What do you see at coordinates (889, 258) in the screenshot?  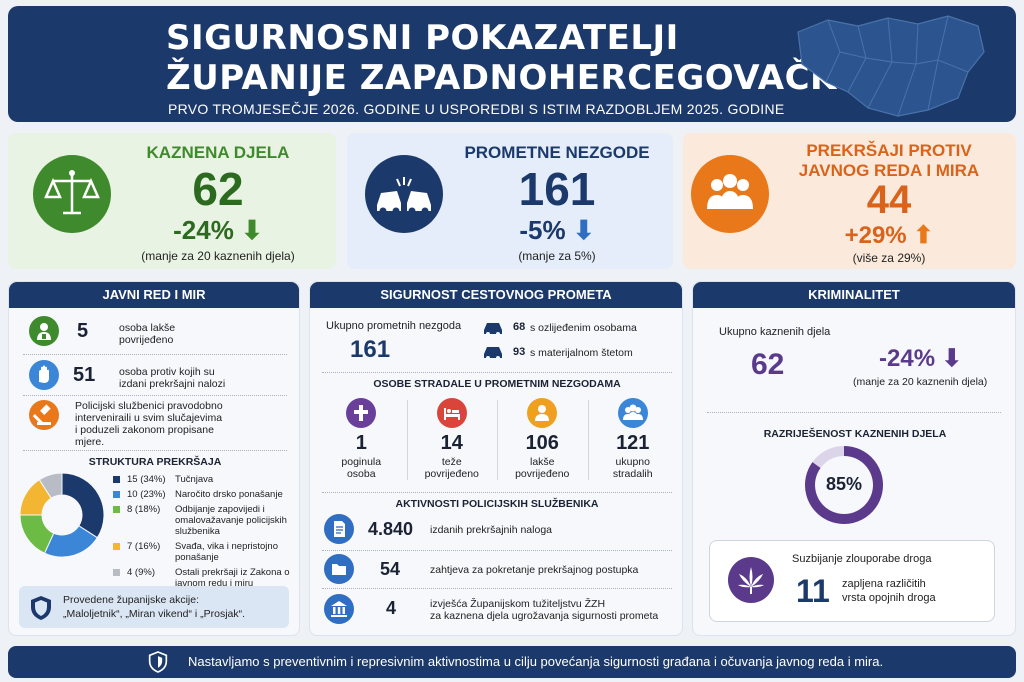 I see `kpi-3-note: (više za 29%)` at bounding box center [889, 258].